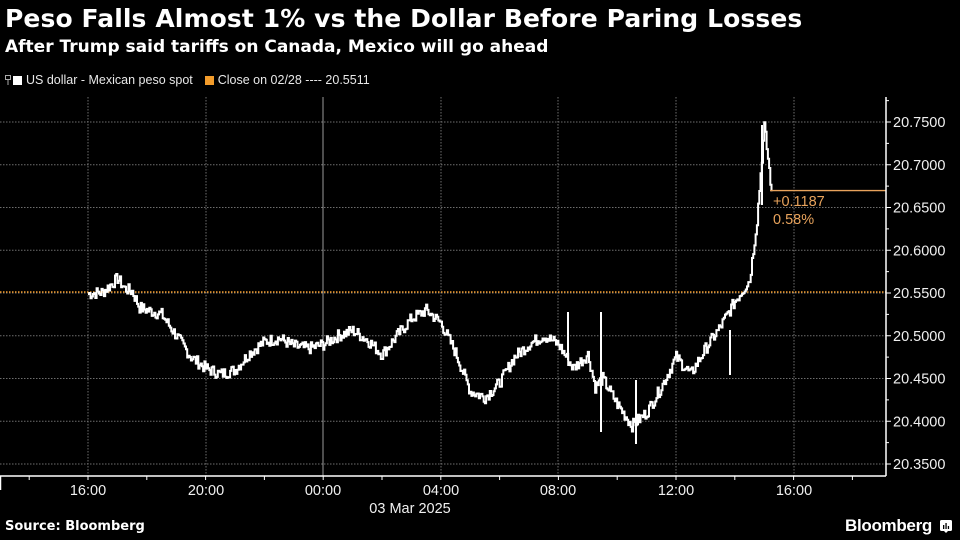  I want to click on legend-swatch-orange-icon, so click(209, 80).